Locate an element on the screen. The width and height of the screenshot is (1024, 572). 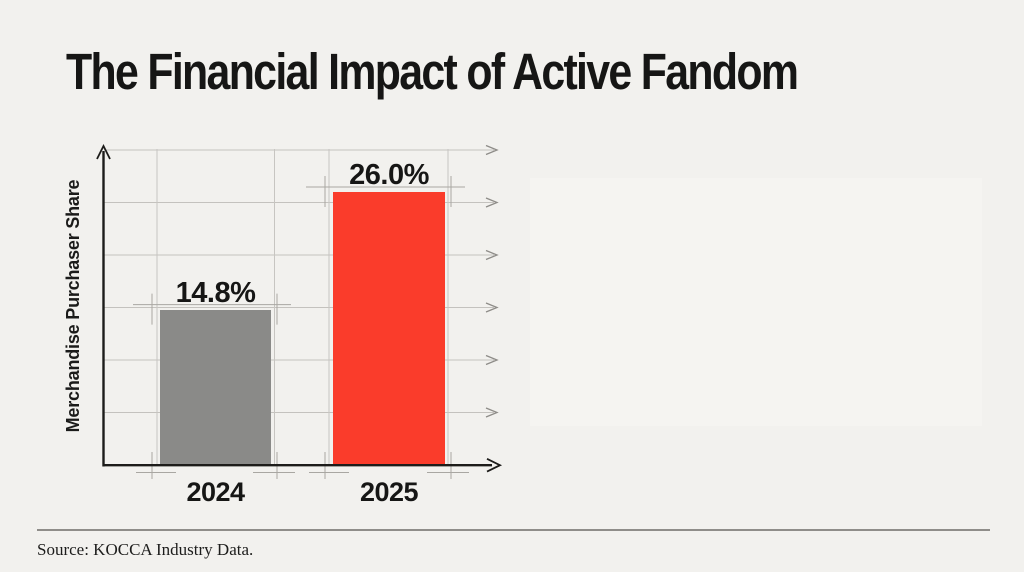
bar-2025 is located at coordinates (389, 328).